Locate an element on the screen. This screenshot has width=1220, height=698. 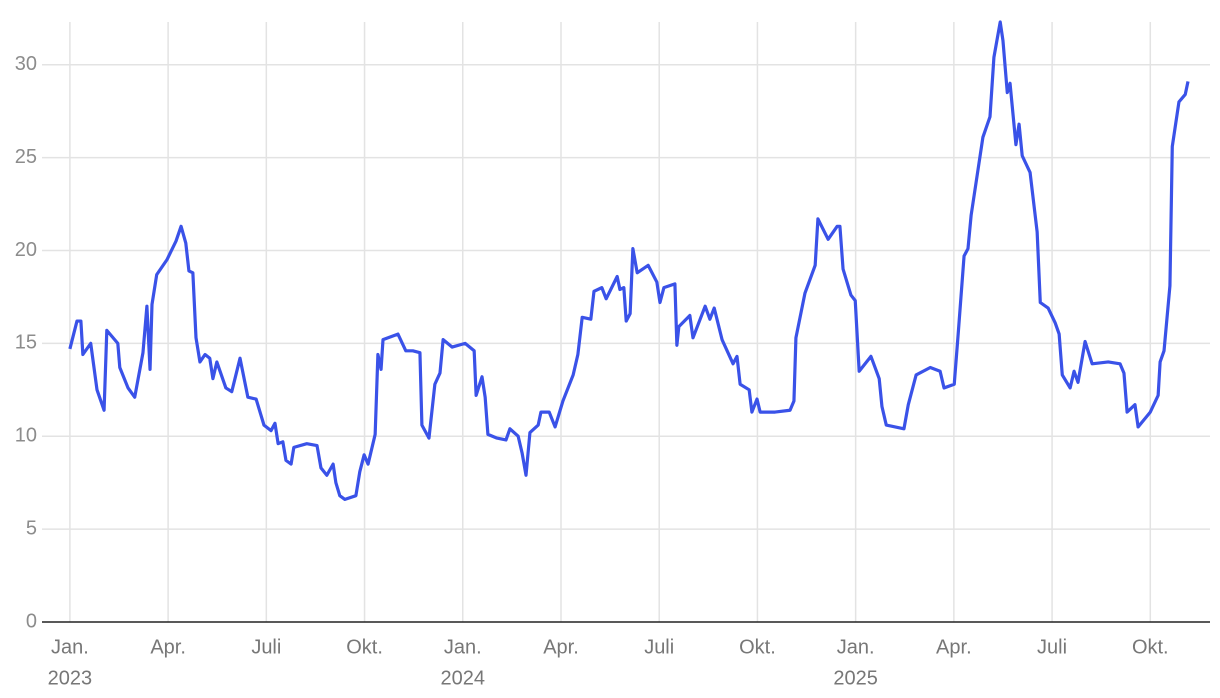
y-tick-label: 25 is located at coordinates (26, 157).